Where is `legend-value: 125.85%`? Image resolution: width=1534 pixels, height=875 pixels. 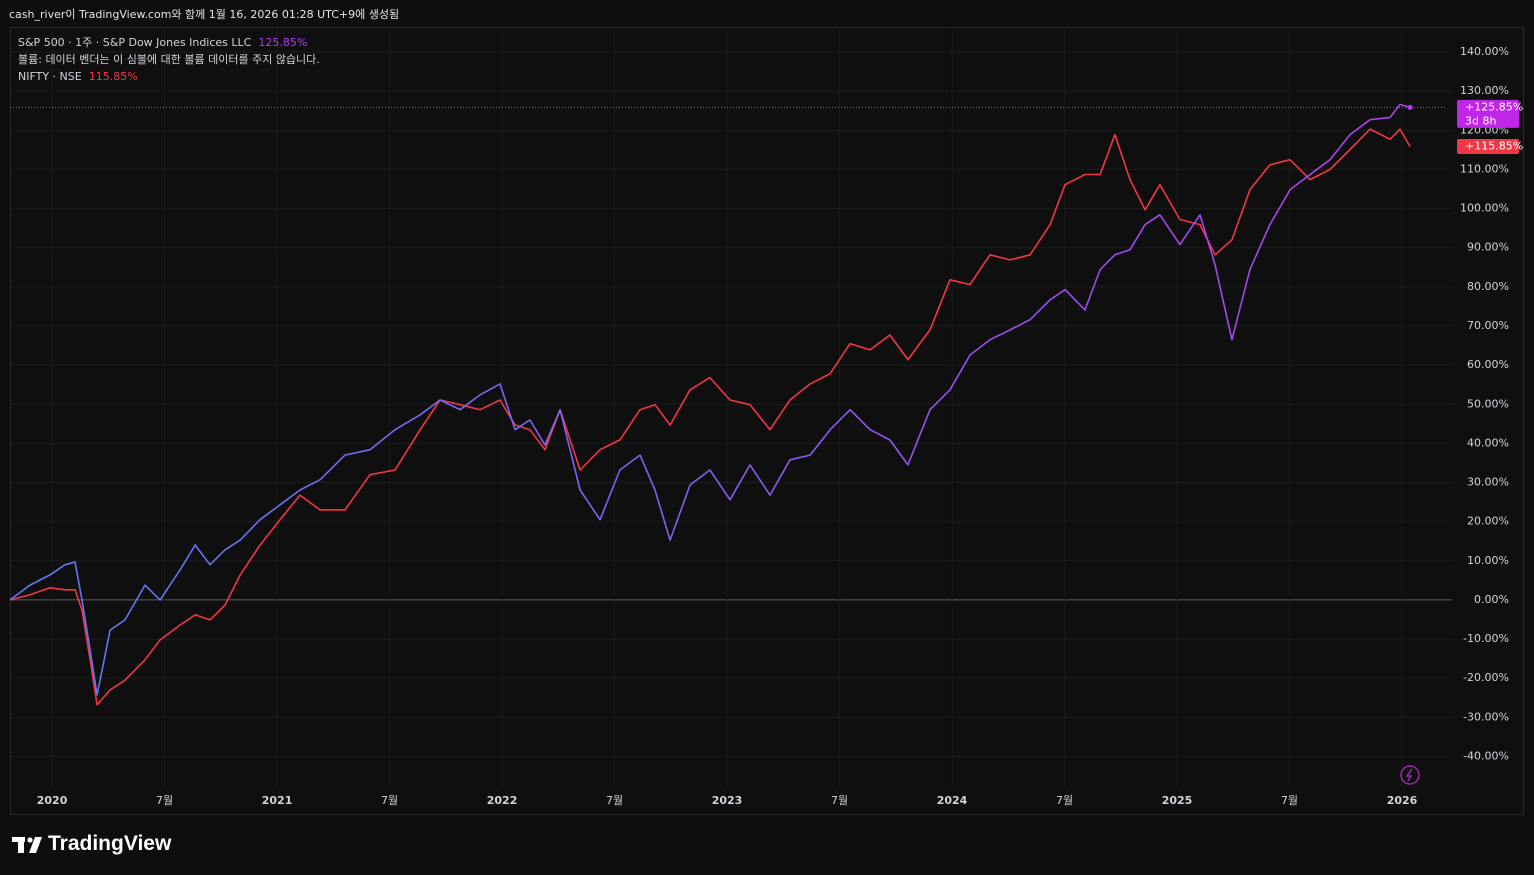 legend-value: 125.85% is located at coordinates (283, 42).